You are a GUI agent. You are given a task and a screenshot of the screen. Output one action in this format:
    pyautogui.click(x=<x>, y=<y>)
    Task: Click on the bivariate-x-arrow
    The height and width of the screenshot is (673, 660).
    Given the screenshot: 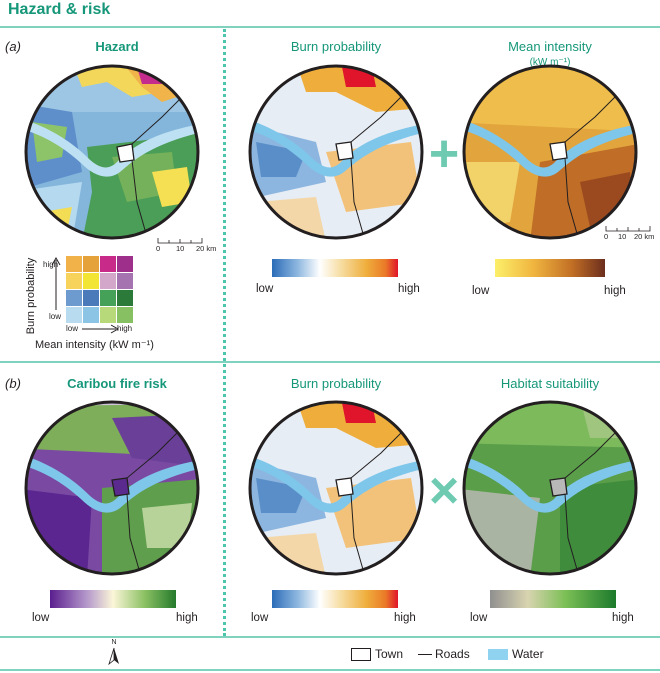 What is the action you would take?
    pyautogui.click(x=101, y=329)
    